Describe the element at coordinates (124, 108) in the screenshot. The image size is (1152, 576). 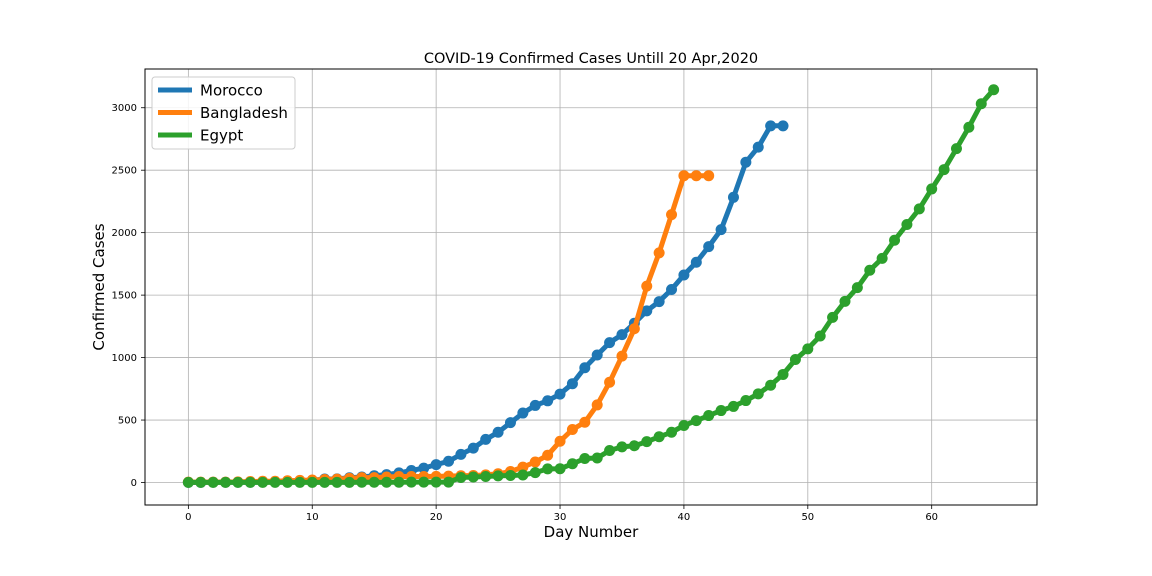
I see `y-tick-label: 3000` at that location.